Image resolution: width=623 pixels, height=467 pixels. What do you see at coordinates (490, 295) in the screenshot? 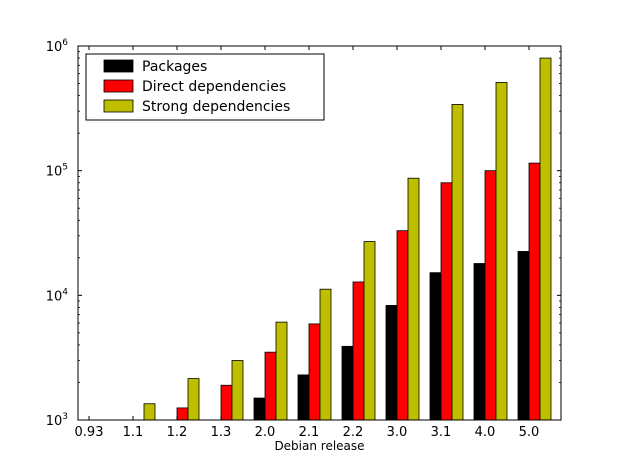
I see `bar-direct-dependencies-4.0` at bounding box center [490, 295].